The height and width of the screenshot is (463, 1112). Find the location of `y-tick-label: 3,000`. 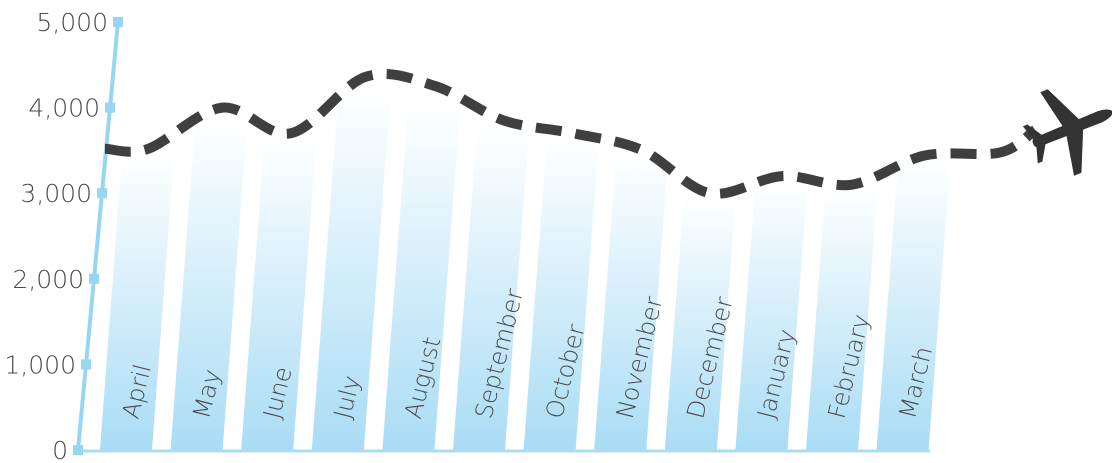

y-tick-label: 3,000 is located at coordinates (56, 193).